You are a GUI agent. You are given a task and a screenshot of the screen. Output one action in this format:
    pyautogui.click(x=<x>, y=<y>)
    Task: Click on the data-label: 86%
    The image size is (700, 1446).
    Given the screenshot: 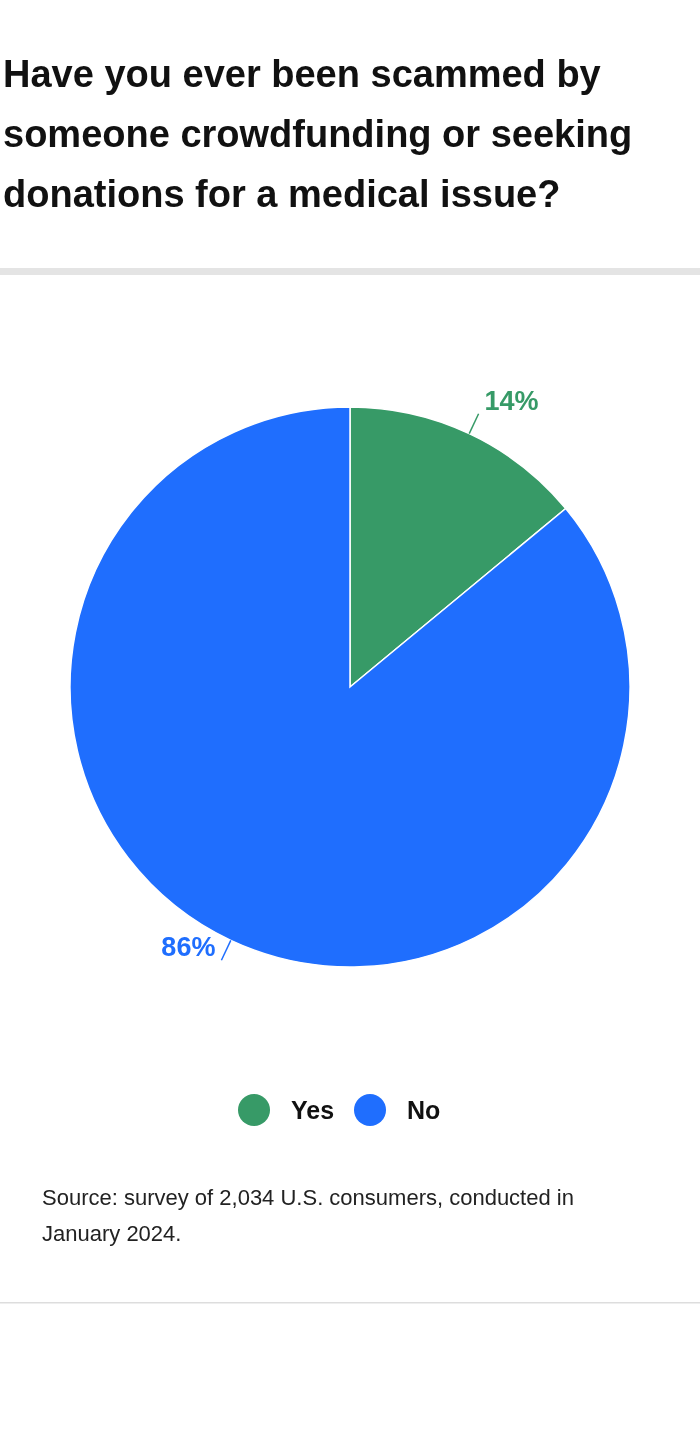 What is the action you would take?
    pyautogui.click(x=188, y=947)
    